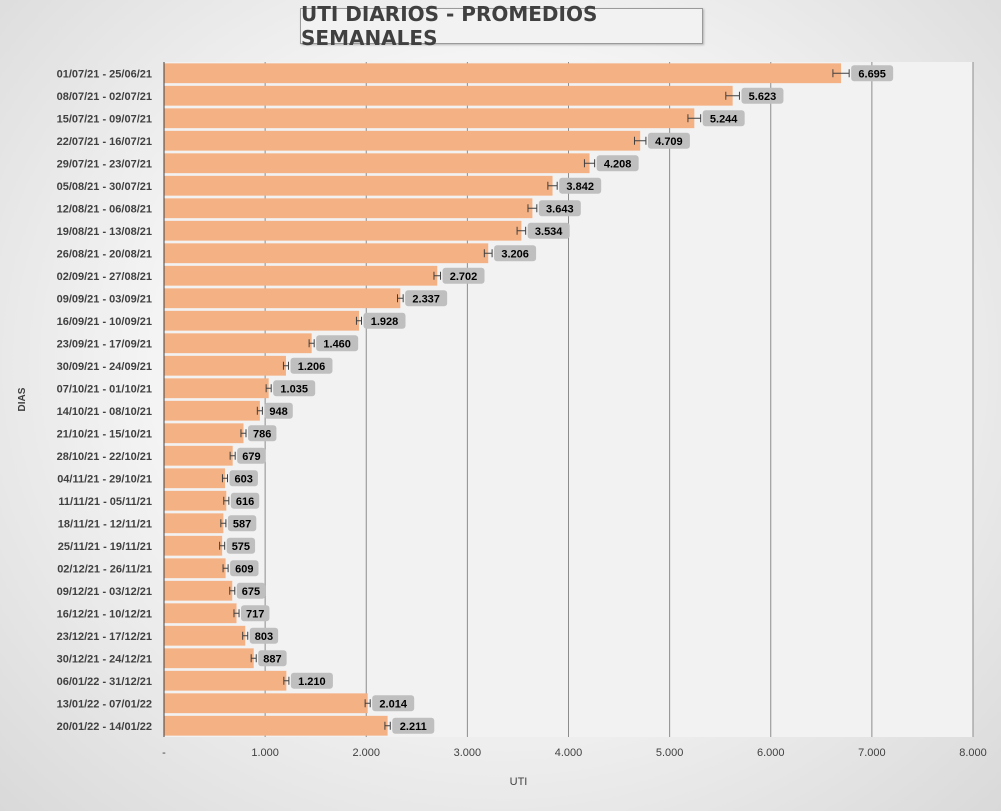 This screenshot has height=811, width=1001. What do you see at coordinates (104, 97) in the screenshot?
I see `category-label: 08/07/21 - 02/07/21` at bounding box center [104, 97].